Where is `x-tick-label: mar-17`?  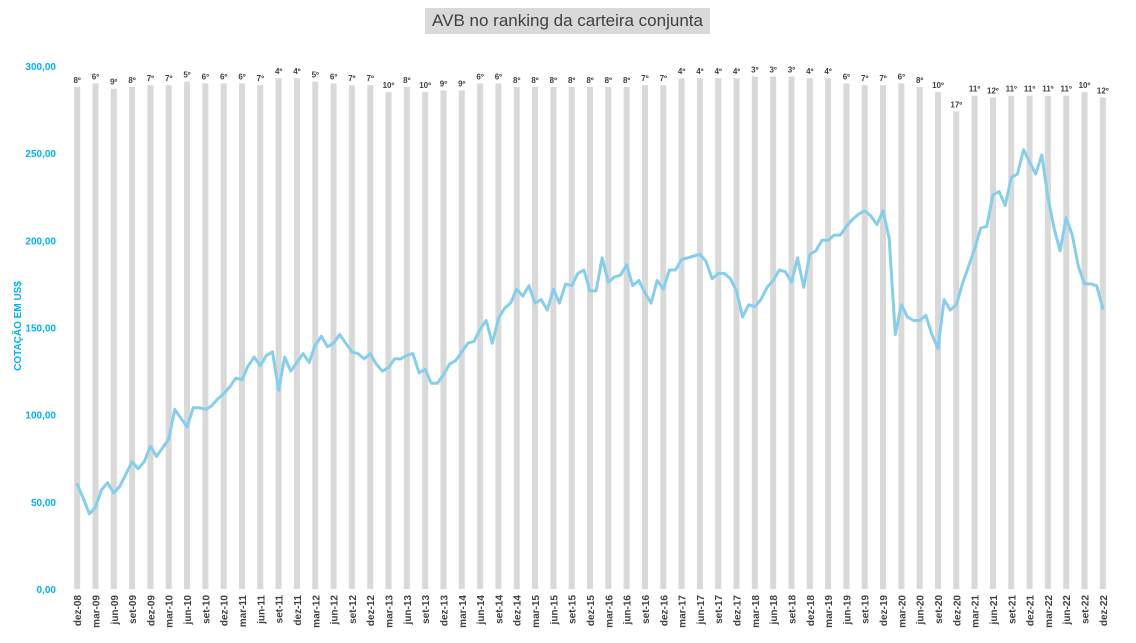 x-tick-label: mar-17 is located at coordinates (683, 611).